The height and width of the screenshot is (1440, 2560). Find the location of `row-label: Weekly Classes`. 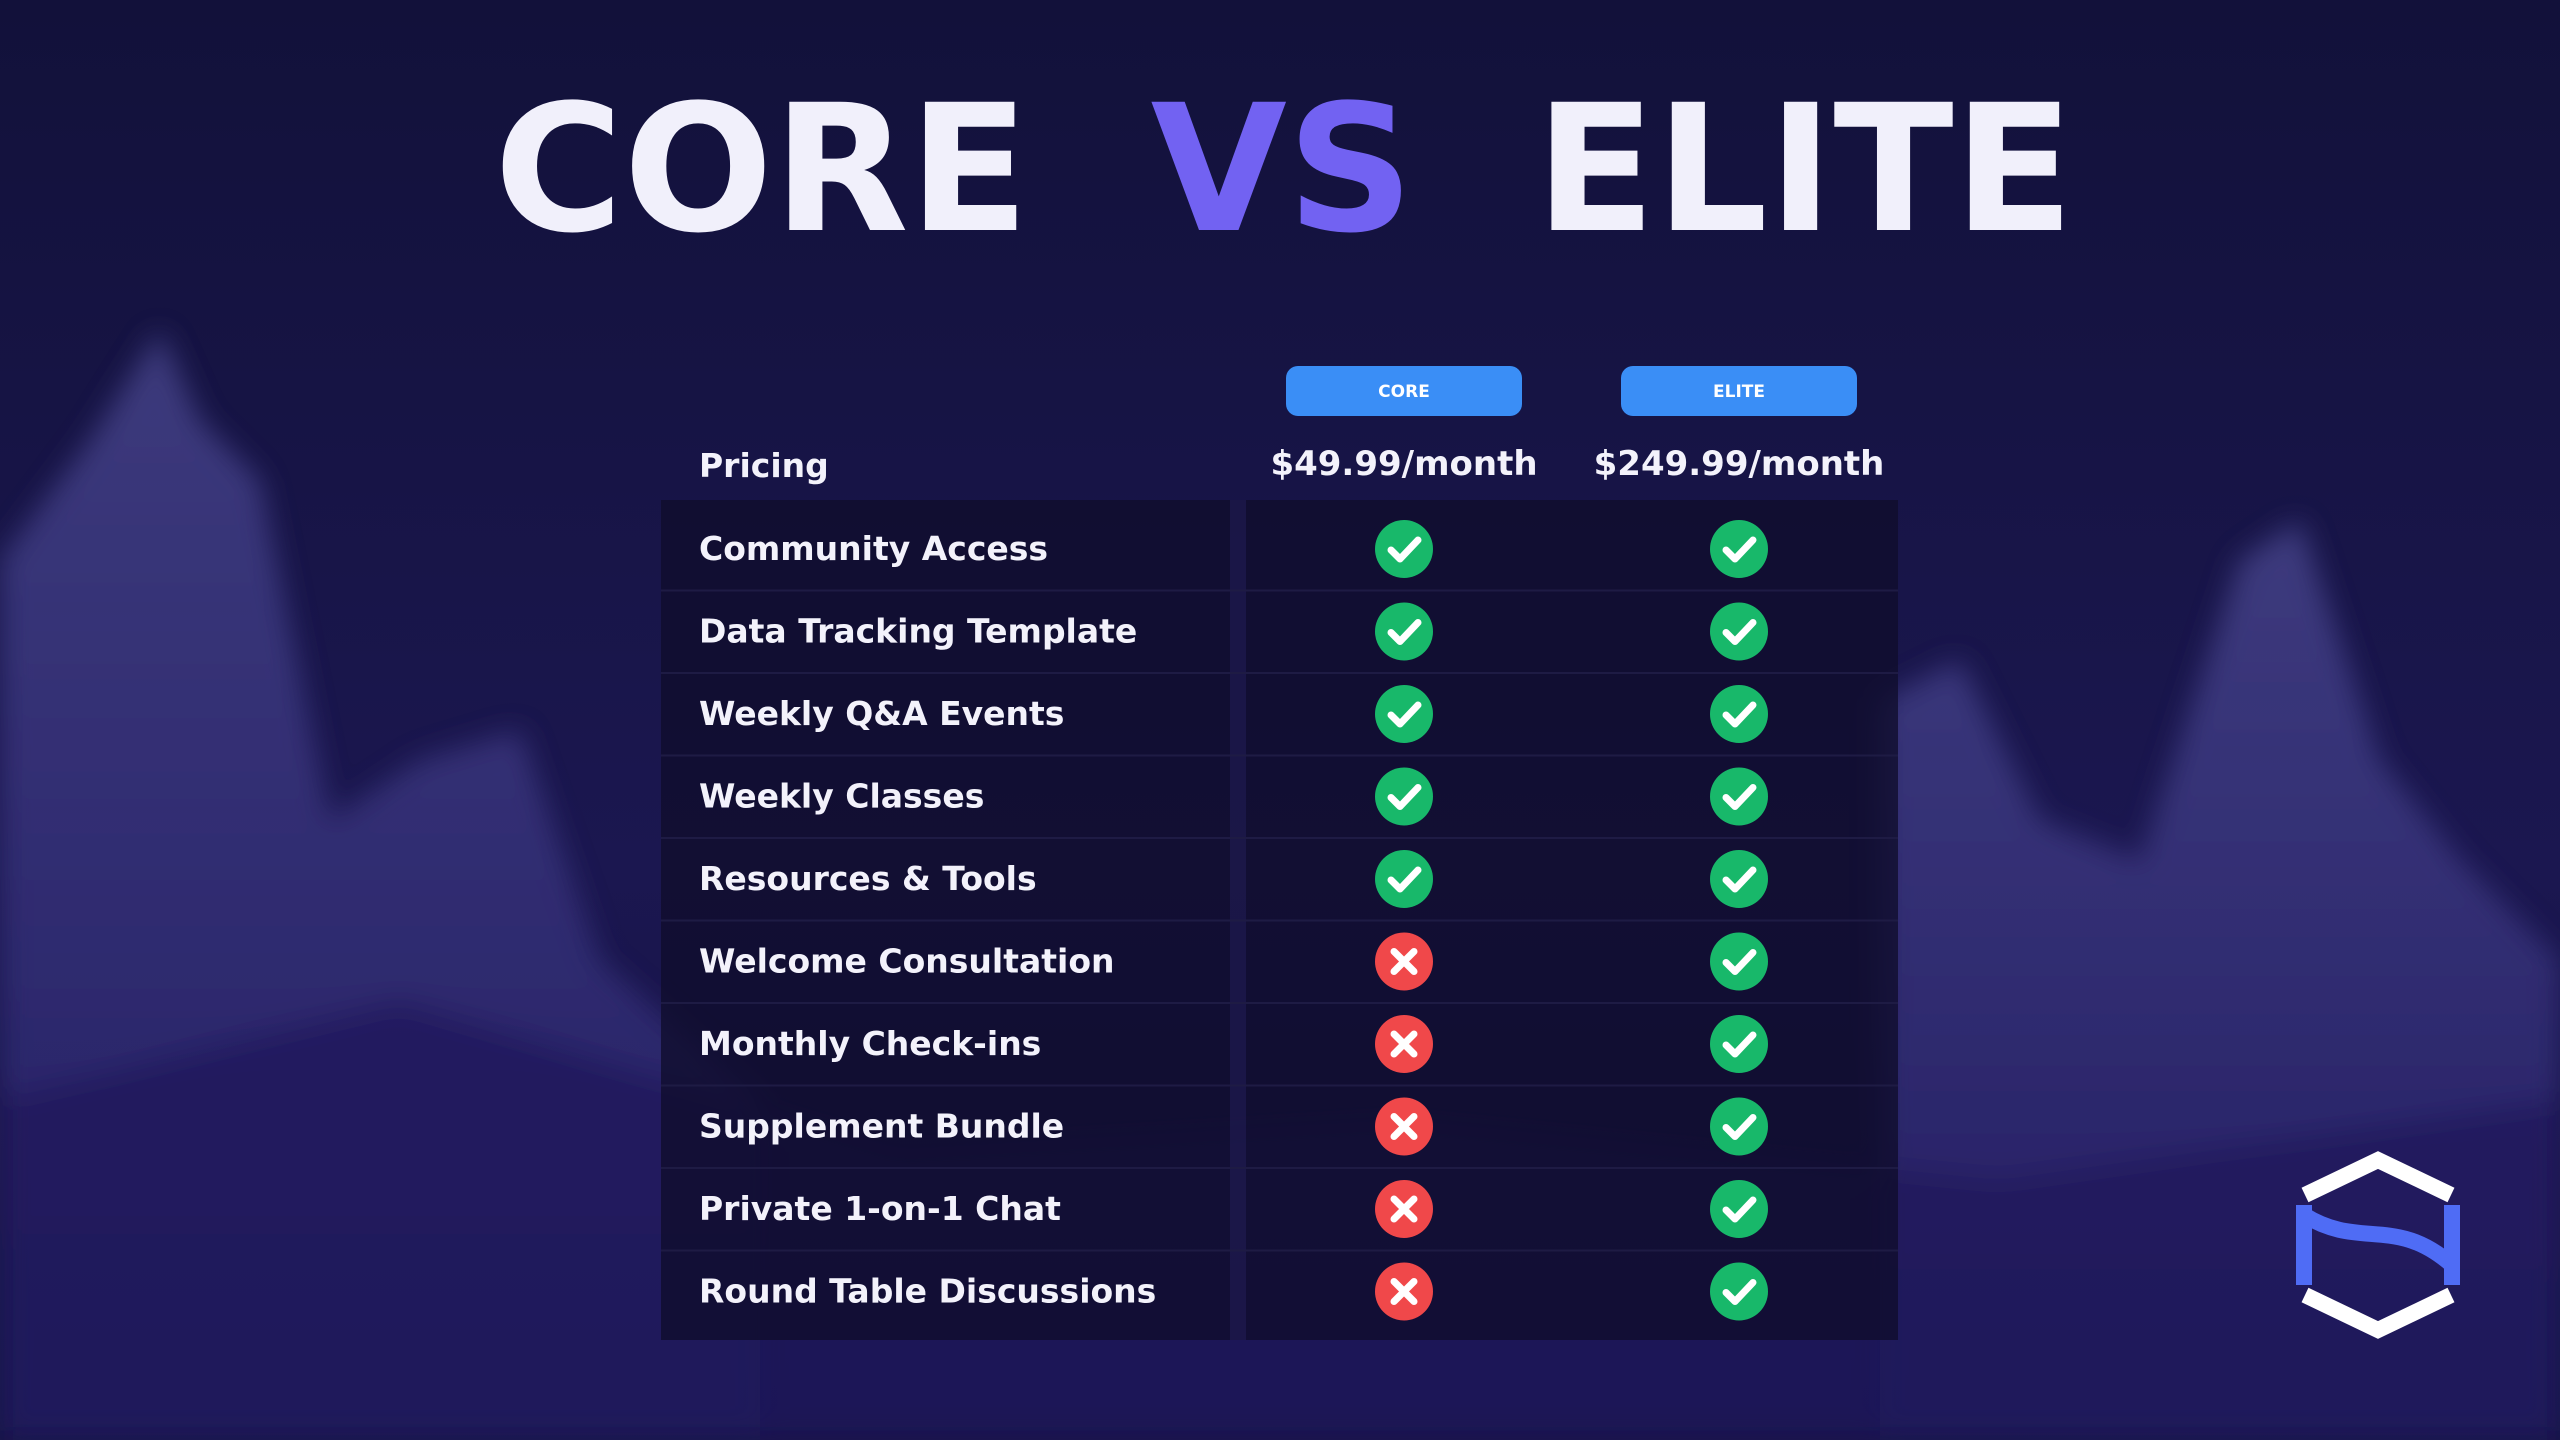

row-label: Weekly Classes is located at coordinates (841, 796).